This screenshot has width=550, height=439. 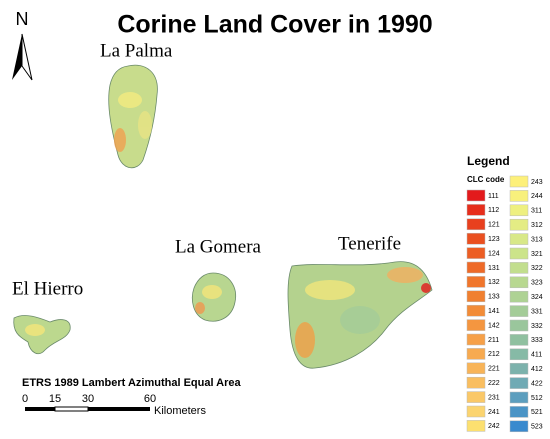 I want to click on legend-label: 243, so click(x=537, y=182).